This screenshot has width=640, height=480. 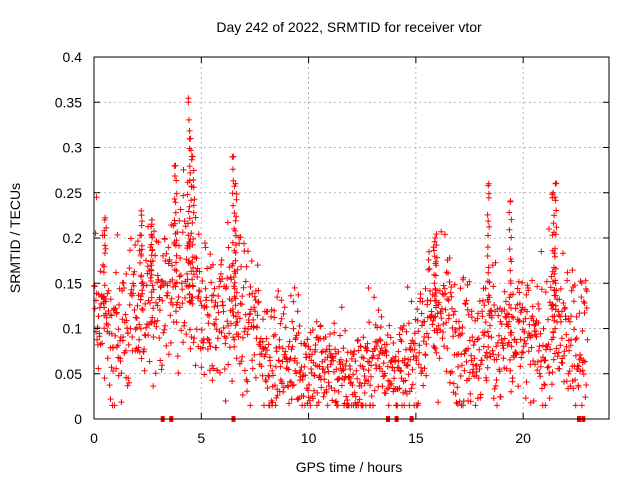 I want to click on y-tick-label: 0.25, so click(x=68, y=193).